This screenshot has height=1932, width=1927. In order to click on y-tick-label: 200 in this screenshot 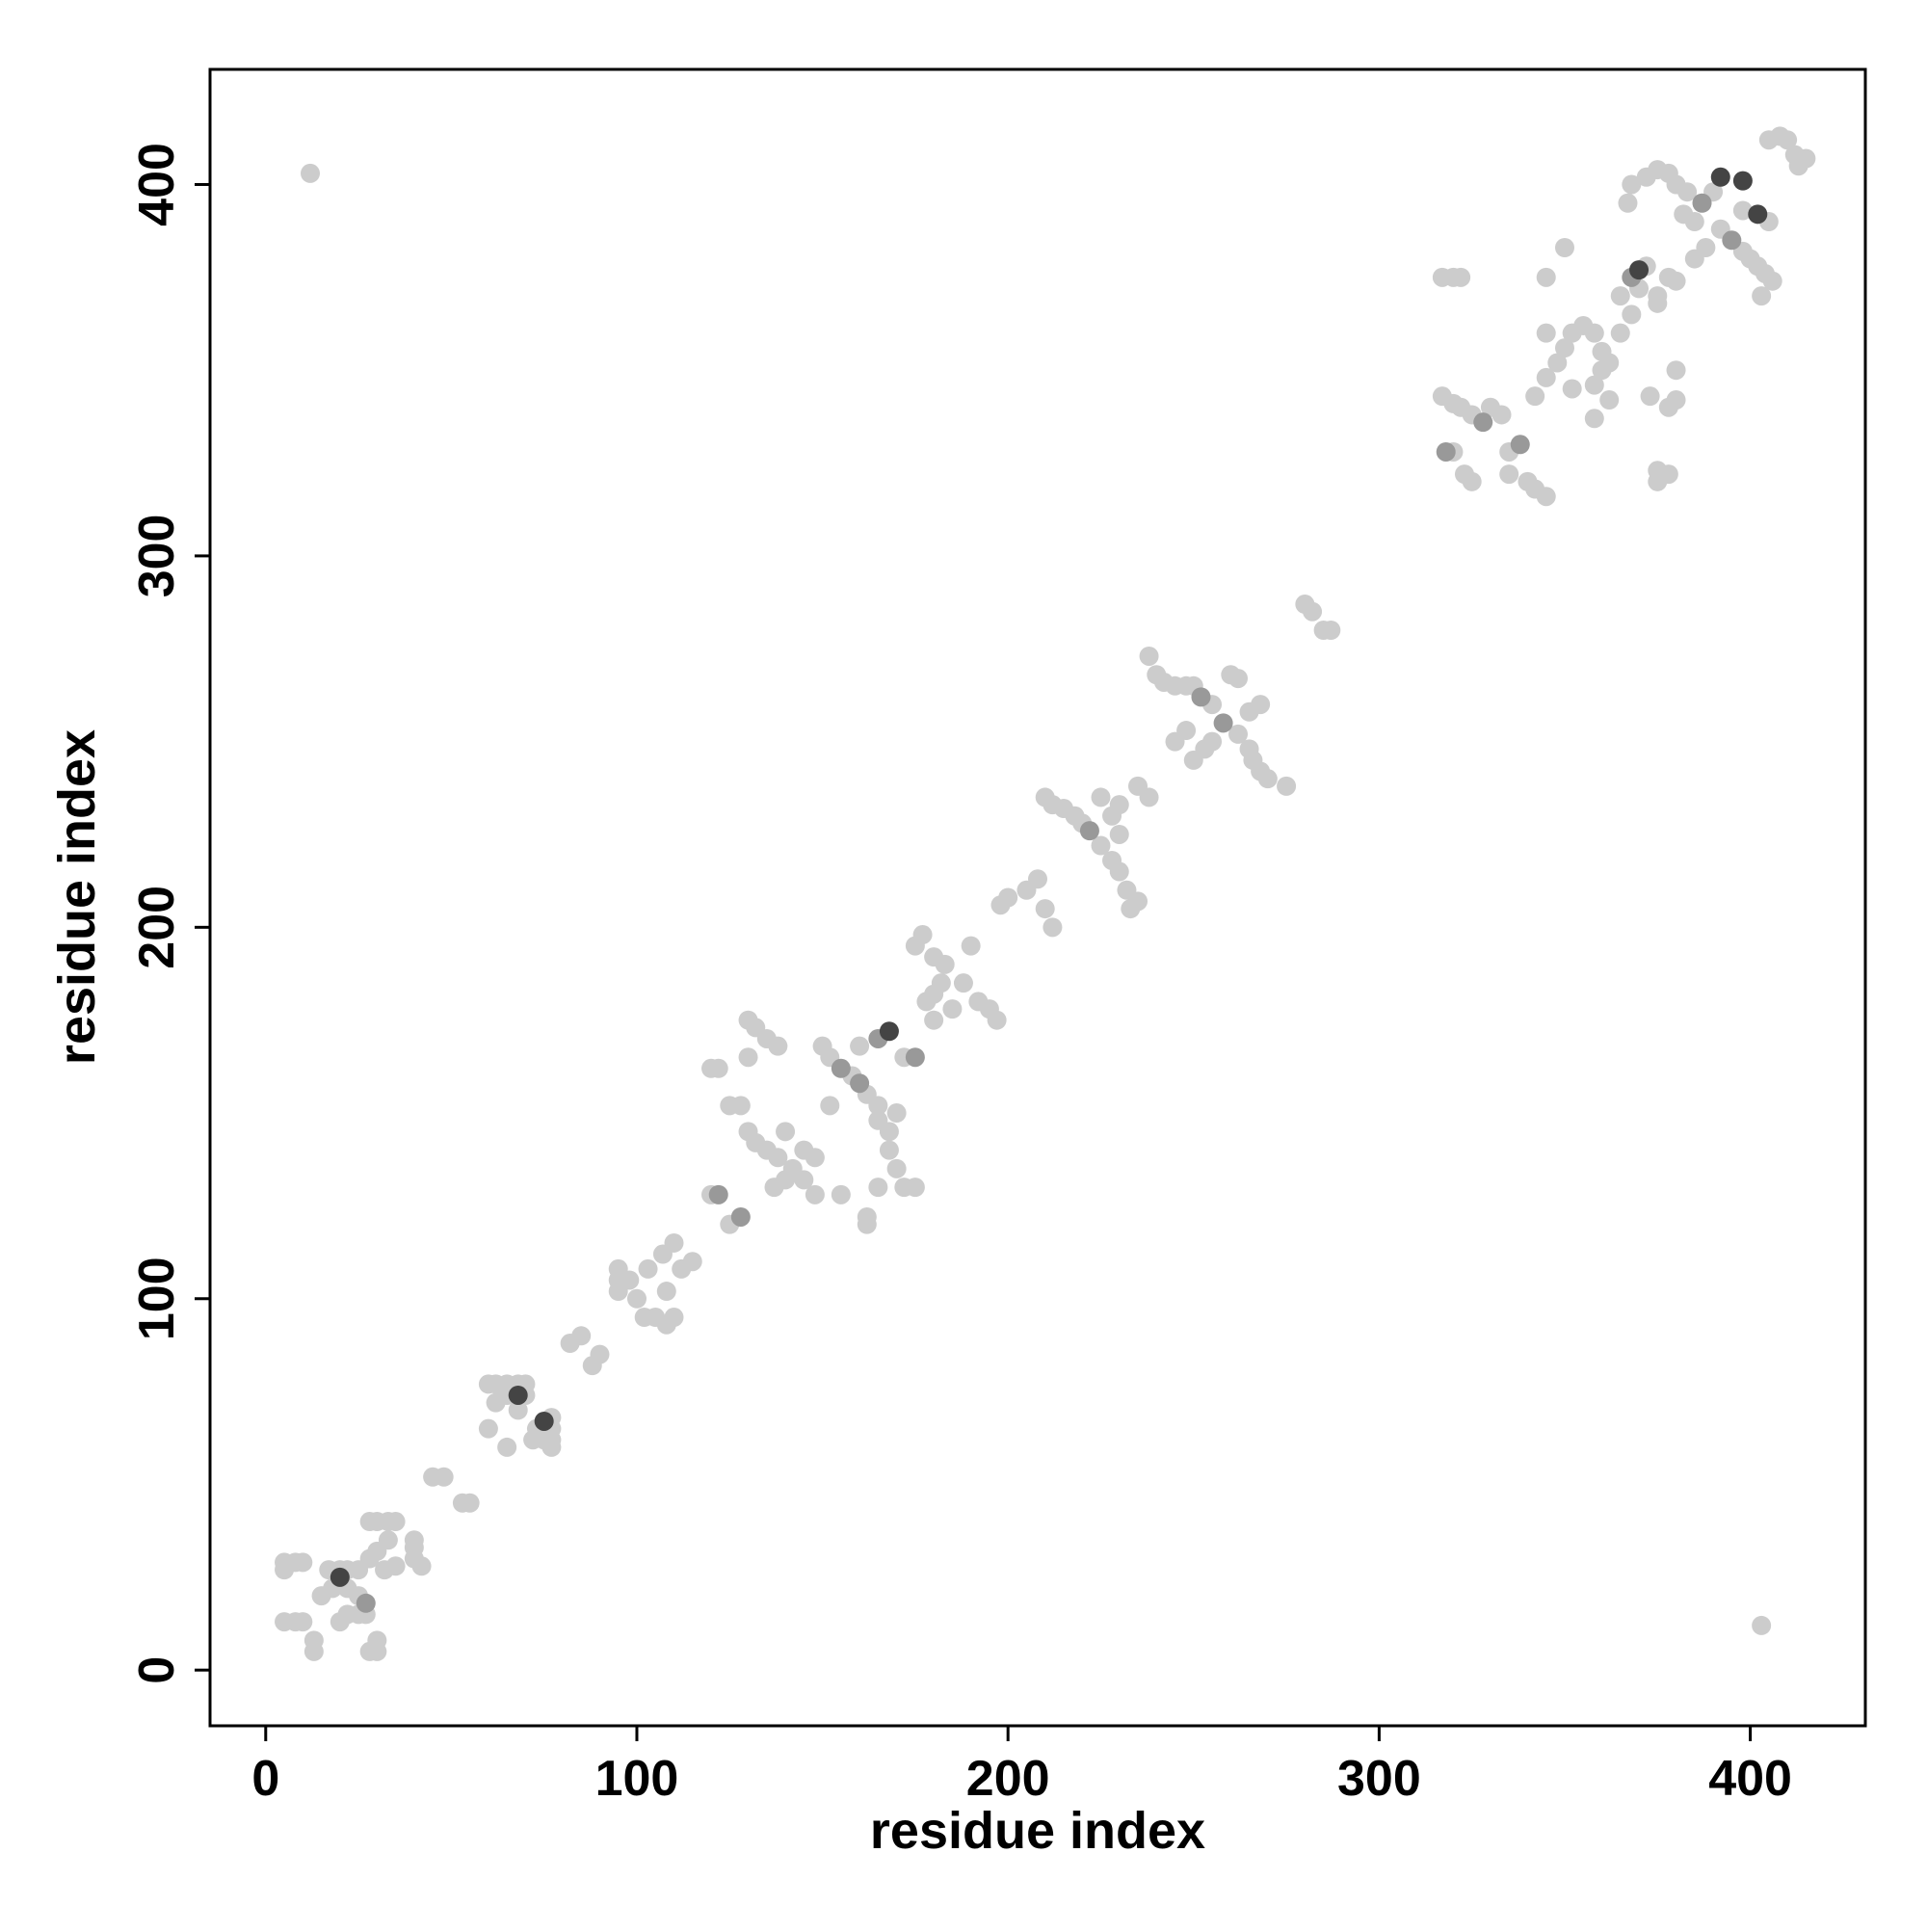, I will do `click(157, 927)`.